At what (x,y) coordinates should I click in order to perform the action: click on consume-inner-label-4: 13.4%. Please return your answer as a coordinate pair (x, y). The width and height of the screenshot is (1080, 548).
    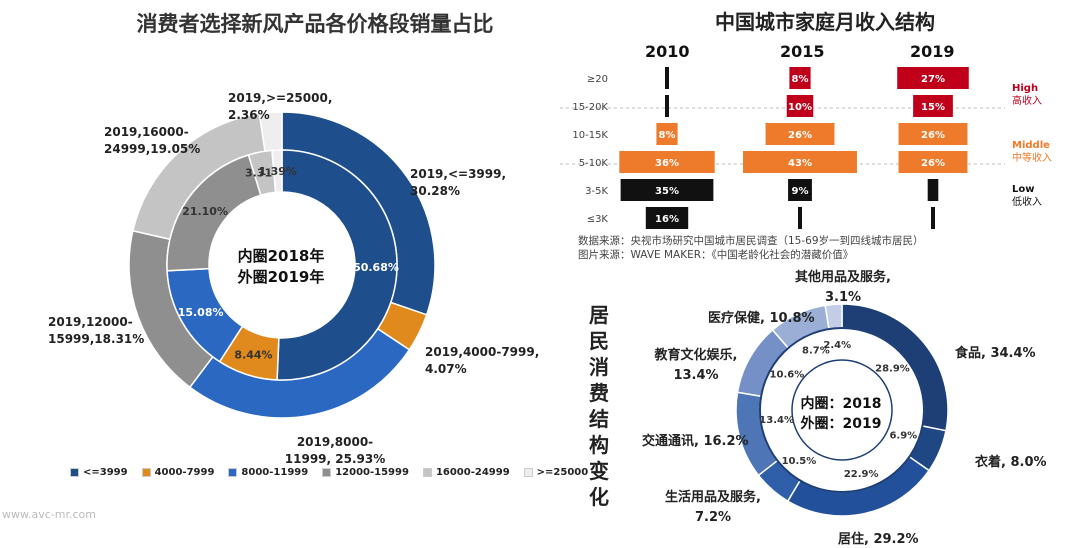
    Looking at the image, I should click on (776, 420).